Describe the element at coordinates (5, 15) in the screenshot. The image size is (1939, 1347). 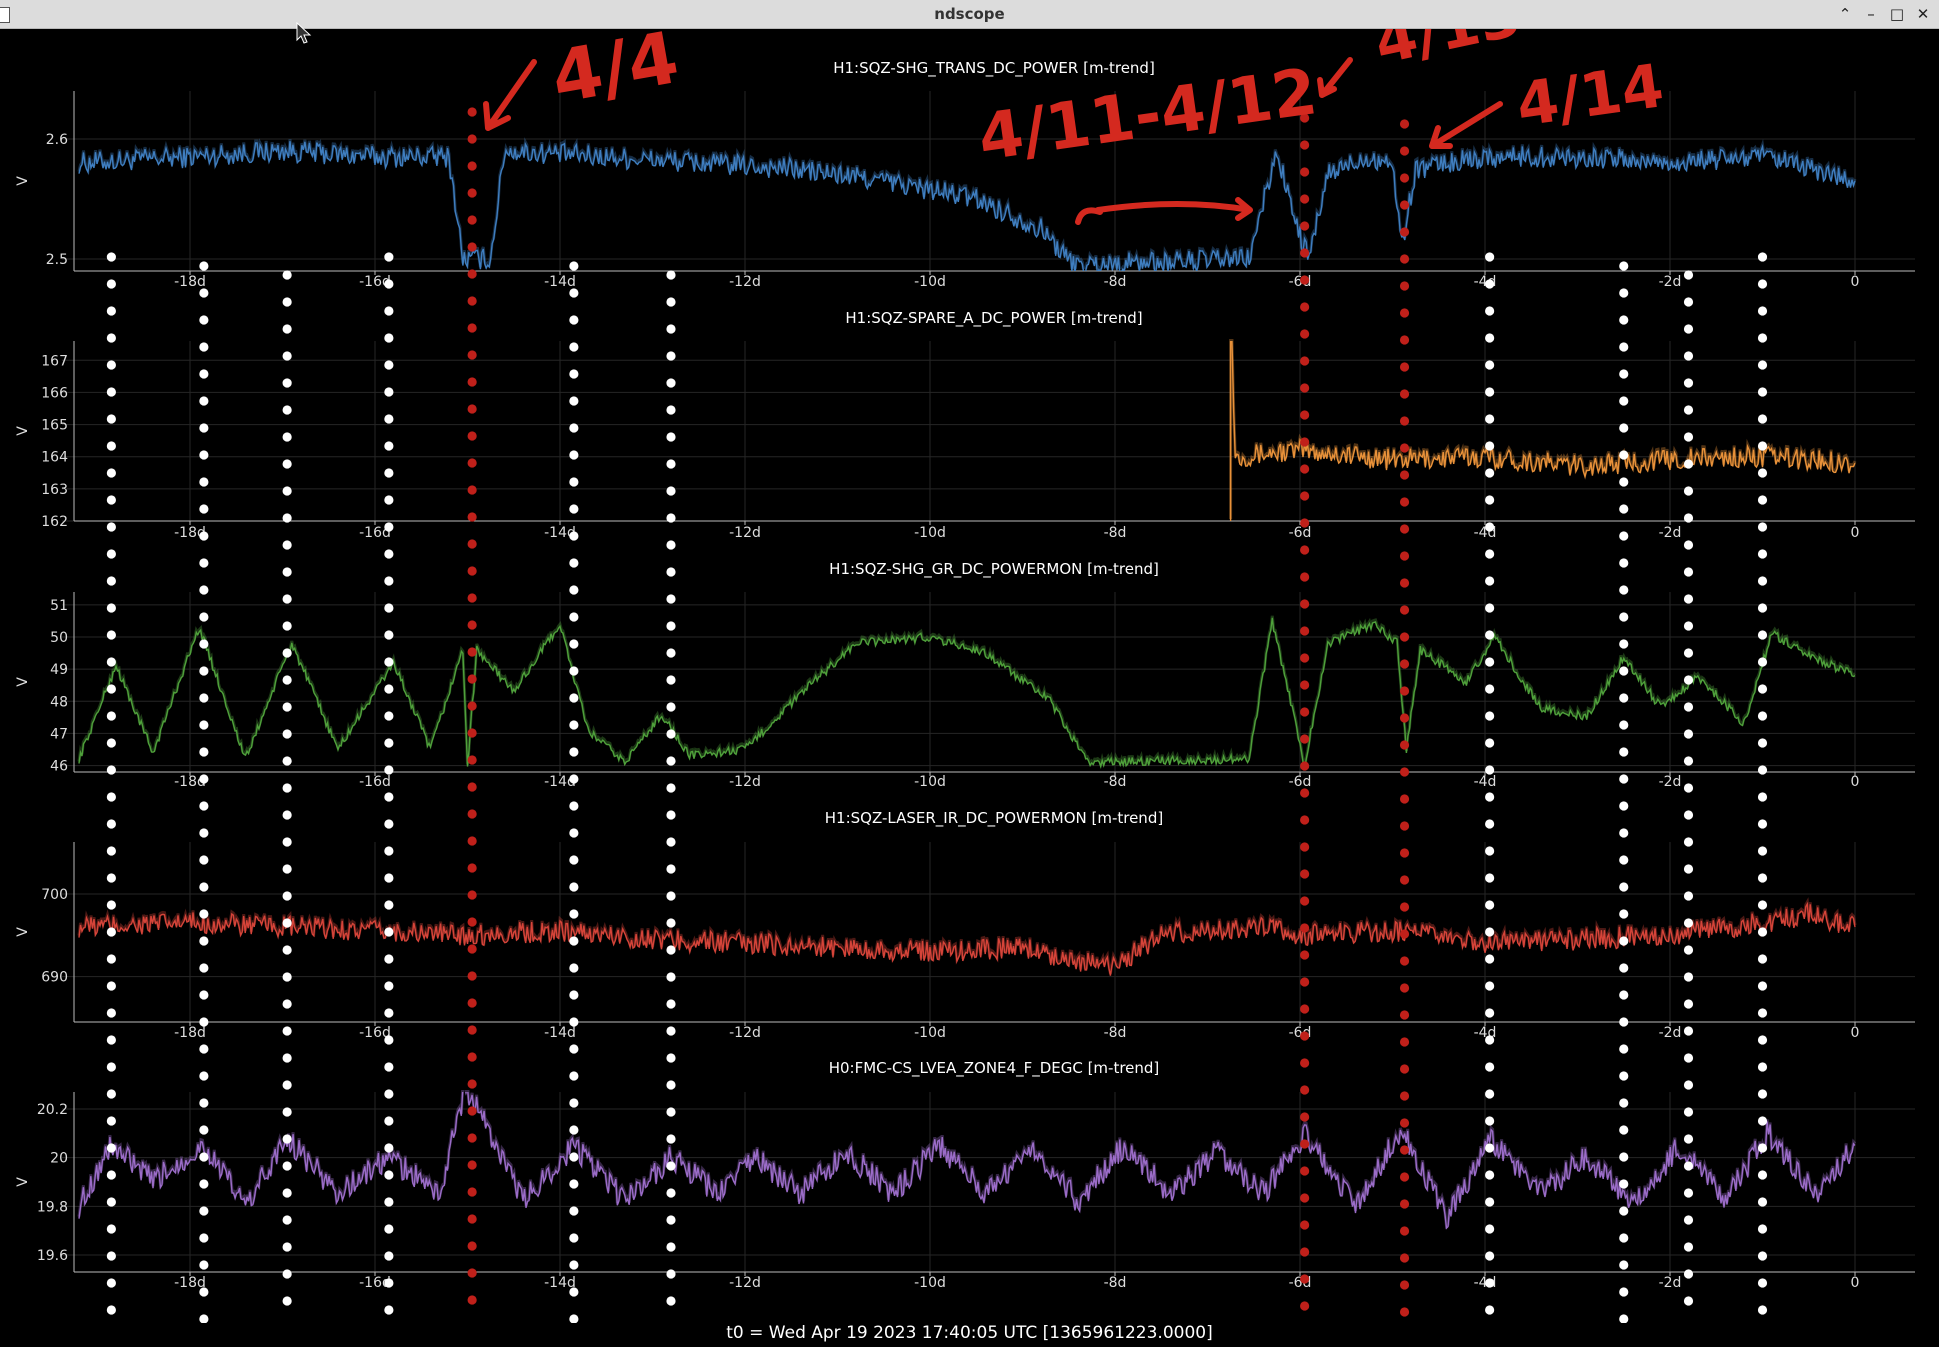
I see `app-menu-icon` at that location.